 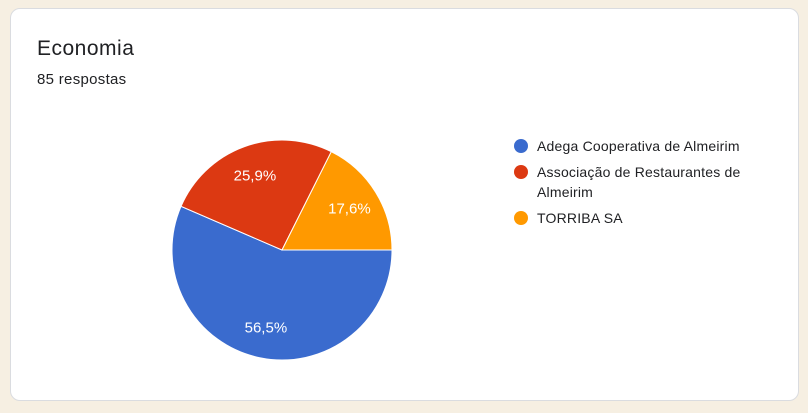 What do you see at coordinates (255, 176) in the screenshot?
I see `pie-slice-percentage-label: 25,9%` at bounding box center [255, 176].